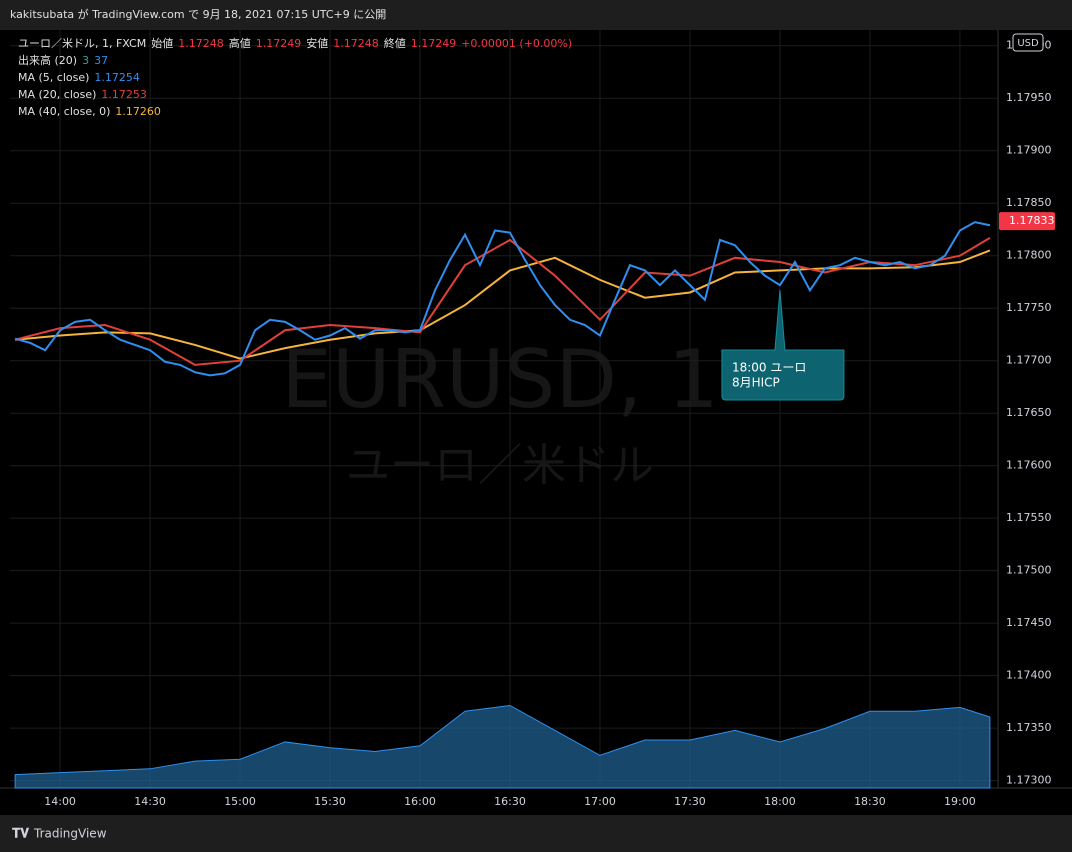  I want to click on bottom-bar, so click(536, 833).